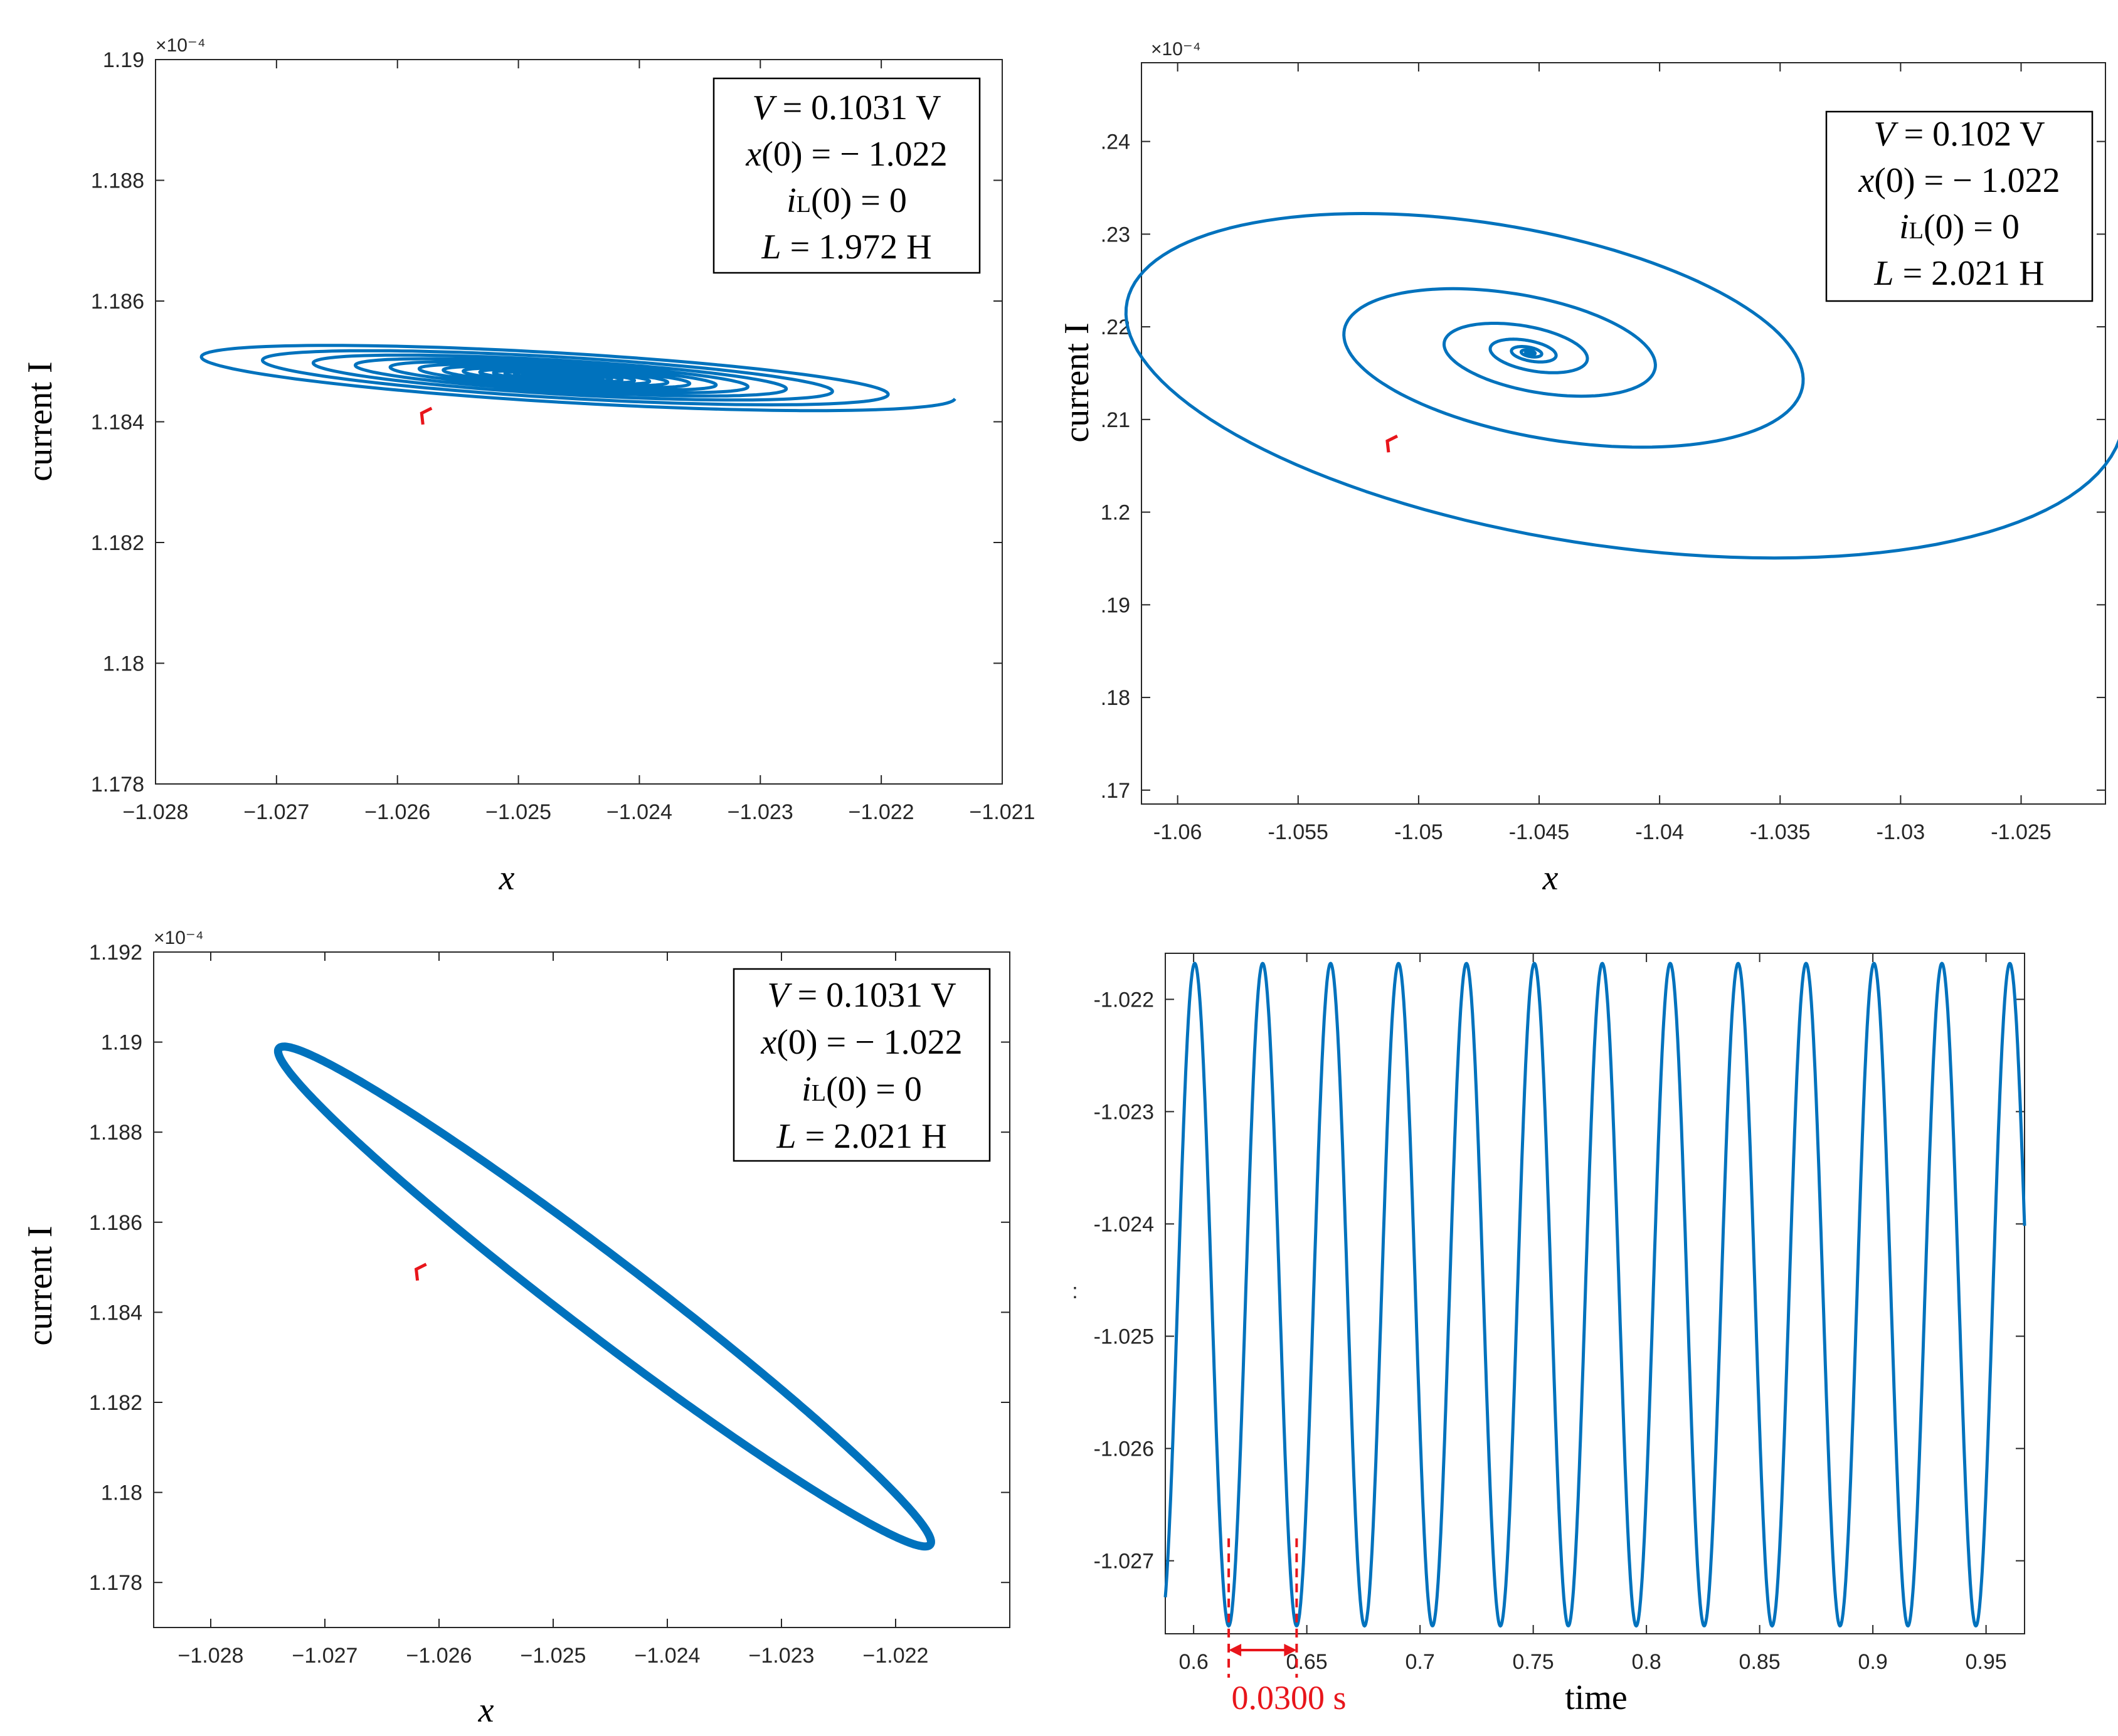 The image size is (2118, 1736). What do you see at coordinates (1533, 1662) in the screenshot?
I see `x-tick-label: 0.75` at bounding box center [1533, 1662].